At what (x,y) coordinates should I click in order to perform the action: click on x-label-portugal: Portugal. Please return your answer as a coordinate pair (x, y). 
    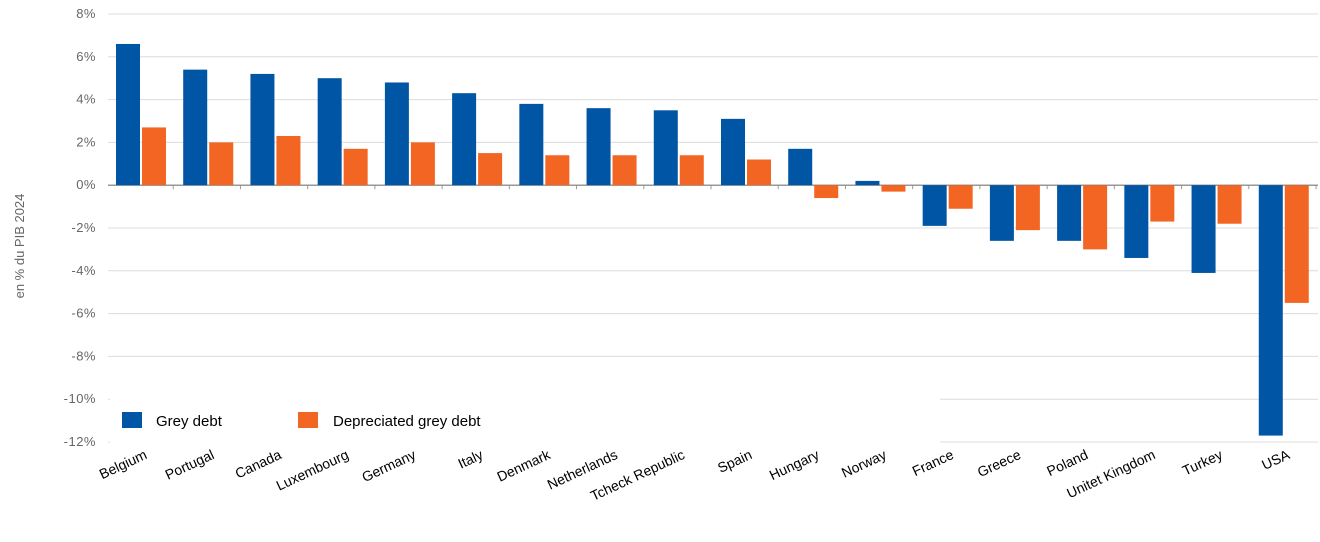
    Looking at the image, I should click on (189, 464).